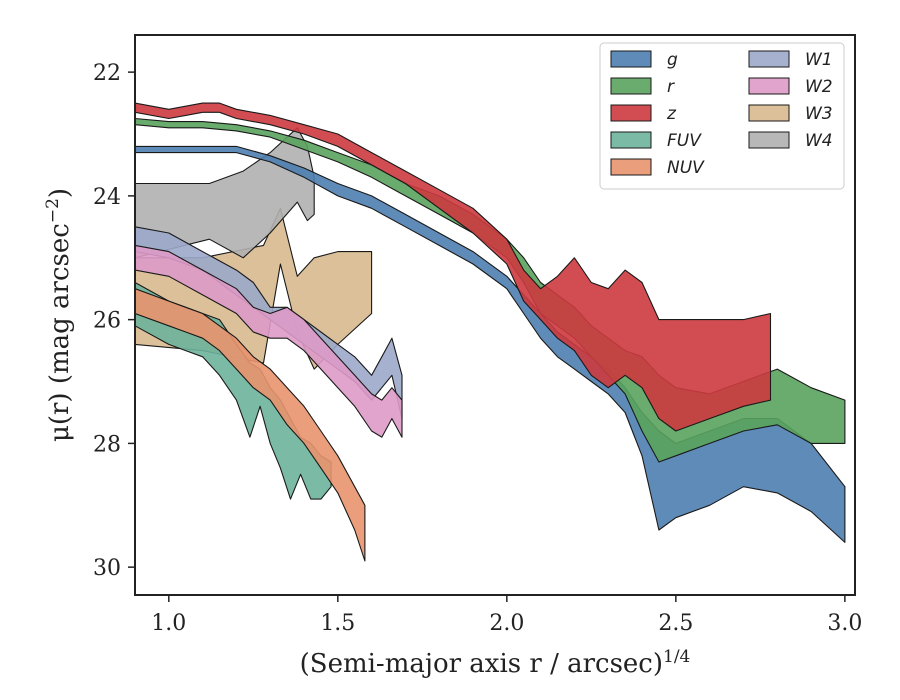  I want to click on legend-label-nuv: NUV, so click(686, 168).